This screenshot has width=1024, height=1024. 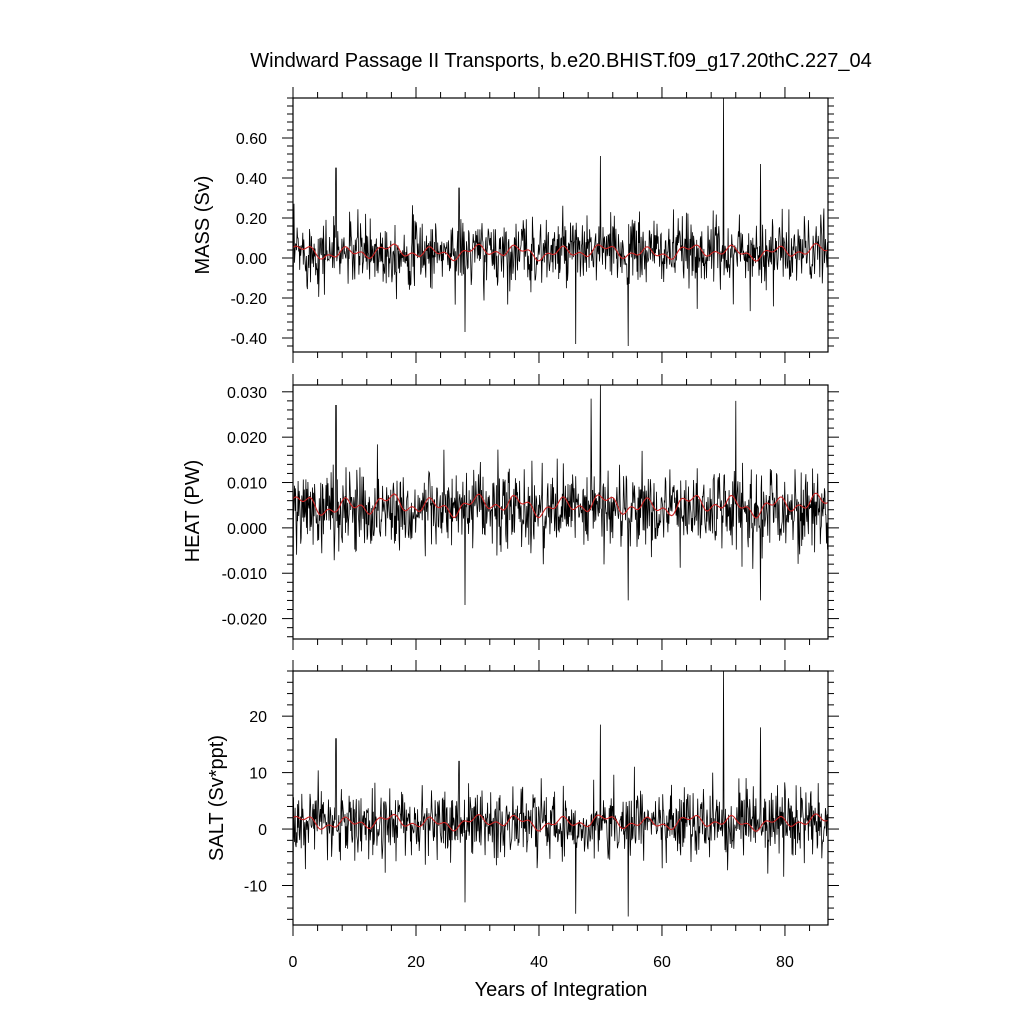 What do you see at coordinates (662, 962) in the screenshot?
I see `x-tick-label: 60` at bounding box center [662, 962].